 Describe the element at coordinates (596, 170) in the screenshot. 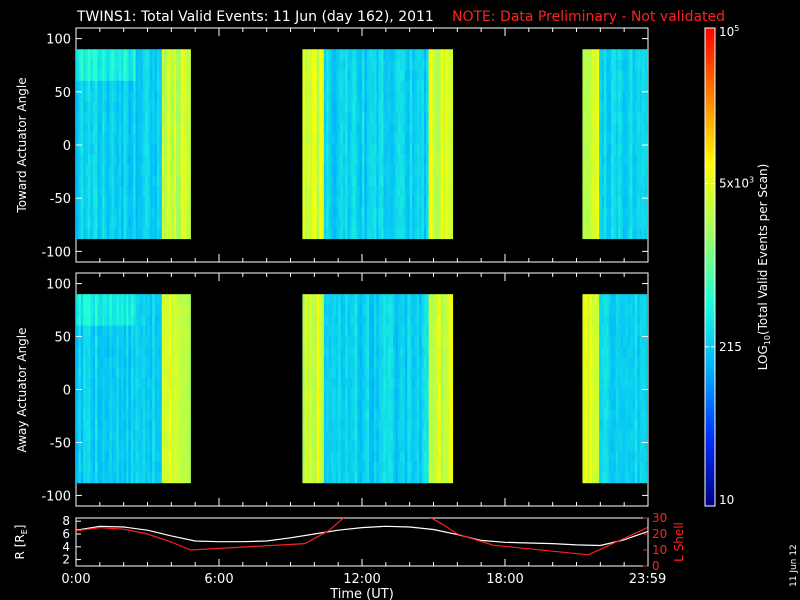

I see `heat-cell-0-2099` at that location.